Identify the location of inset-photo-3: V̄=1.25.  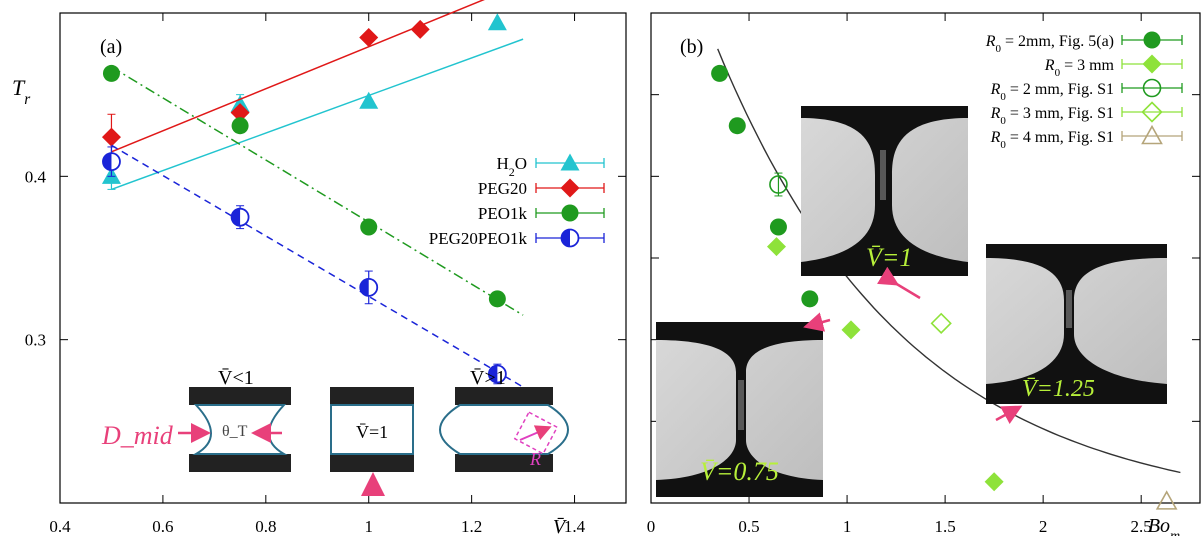
(1076, 324).